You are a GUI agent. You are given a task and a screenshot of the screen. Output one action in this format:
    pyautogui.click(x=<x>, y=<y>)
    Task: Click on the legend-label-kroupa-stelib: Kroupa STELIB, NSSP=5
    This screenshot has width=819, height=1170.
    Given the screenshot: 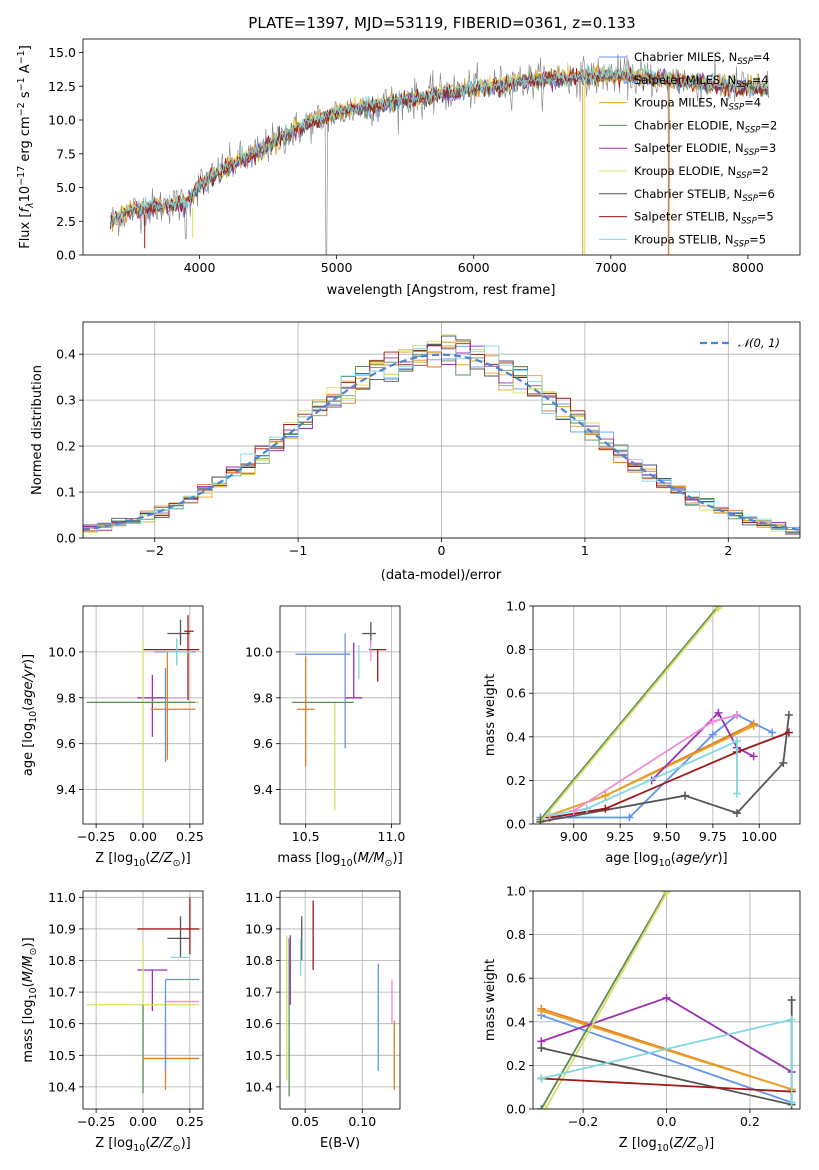 What is the action you would take?
    pyautogui.click(x=700, y=240)
    